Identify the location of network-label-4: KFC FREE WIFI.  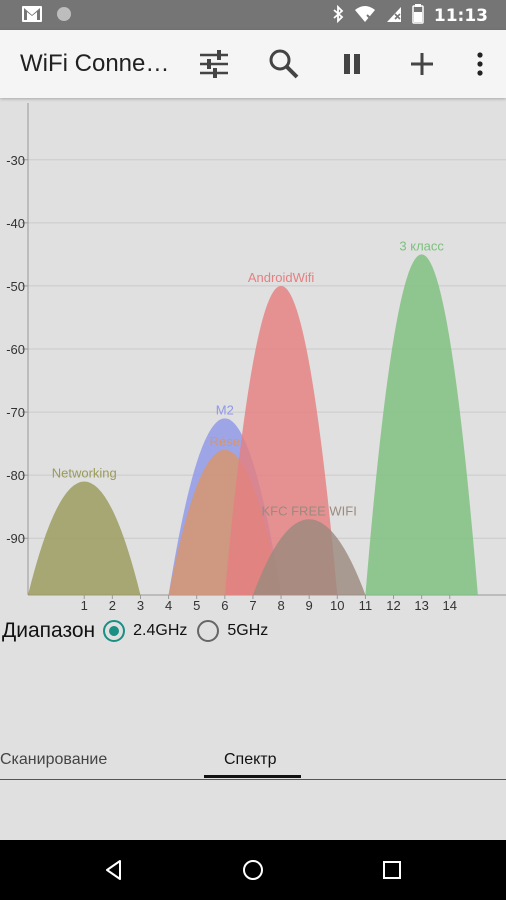
(309, 510).